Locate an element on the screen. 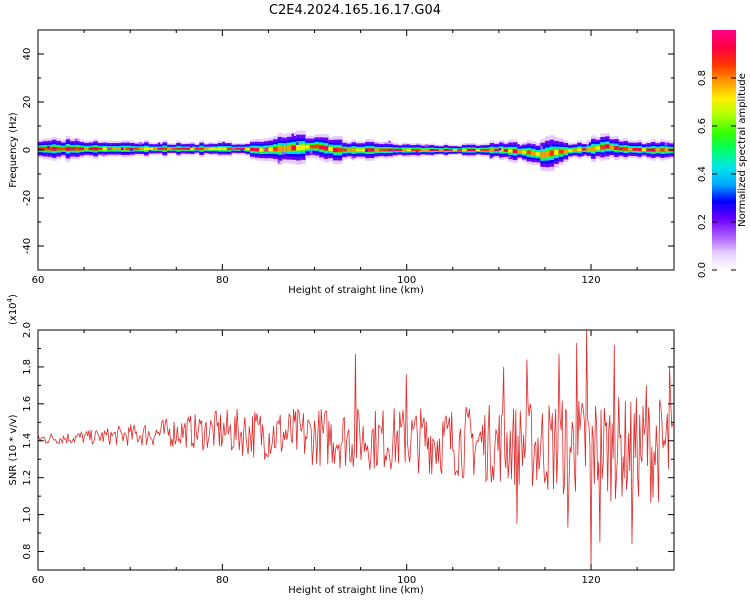  spectrogram-x-tick-label: 120 is located at coordinates (590, 280).